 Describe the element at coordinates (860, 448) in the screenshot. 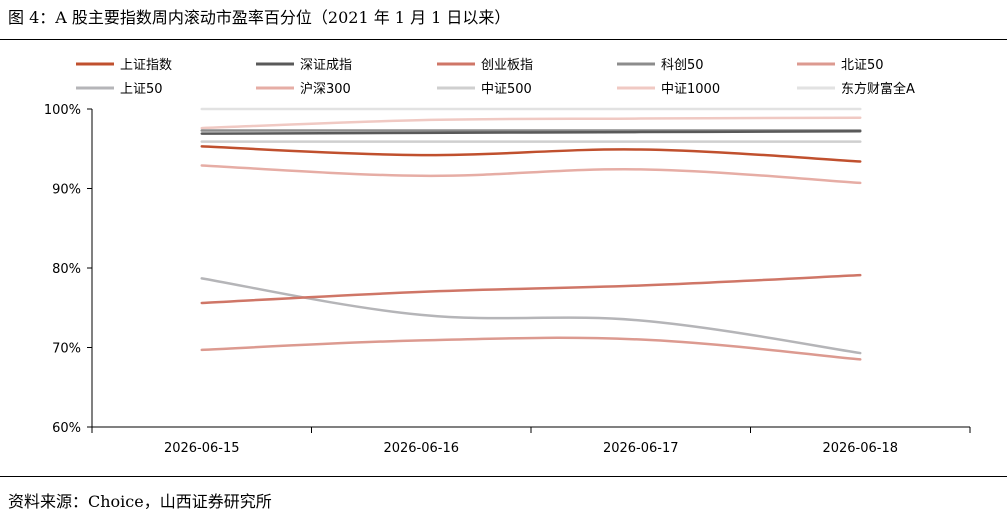

I see `x-tick-label: 2026-06-18` at that location.